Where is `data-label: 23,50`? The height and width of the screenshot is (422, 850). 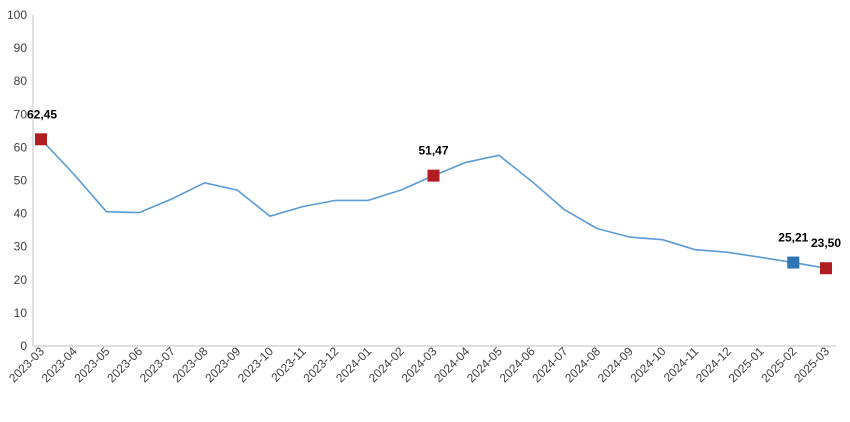
data-label: 23,50 is located at coordinates (826, 243).